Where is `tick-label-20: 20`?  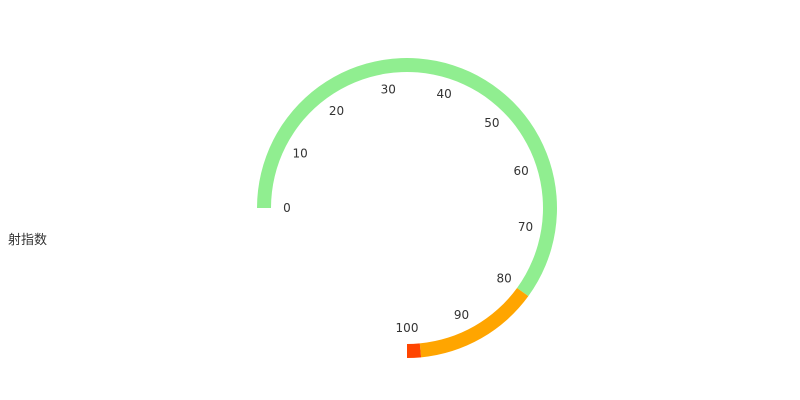
tick-label-20: 20 is located at coordinates (336, 111).